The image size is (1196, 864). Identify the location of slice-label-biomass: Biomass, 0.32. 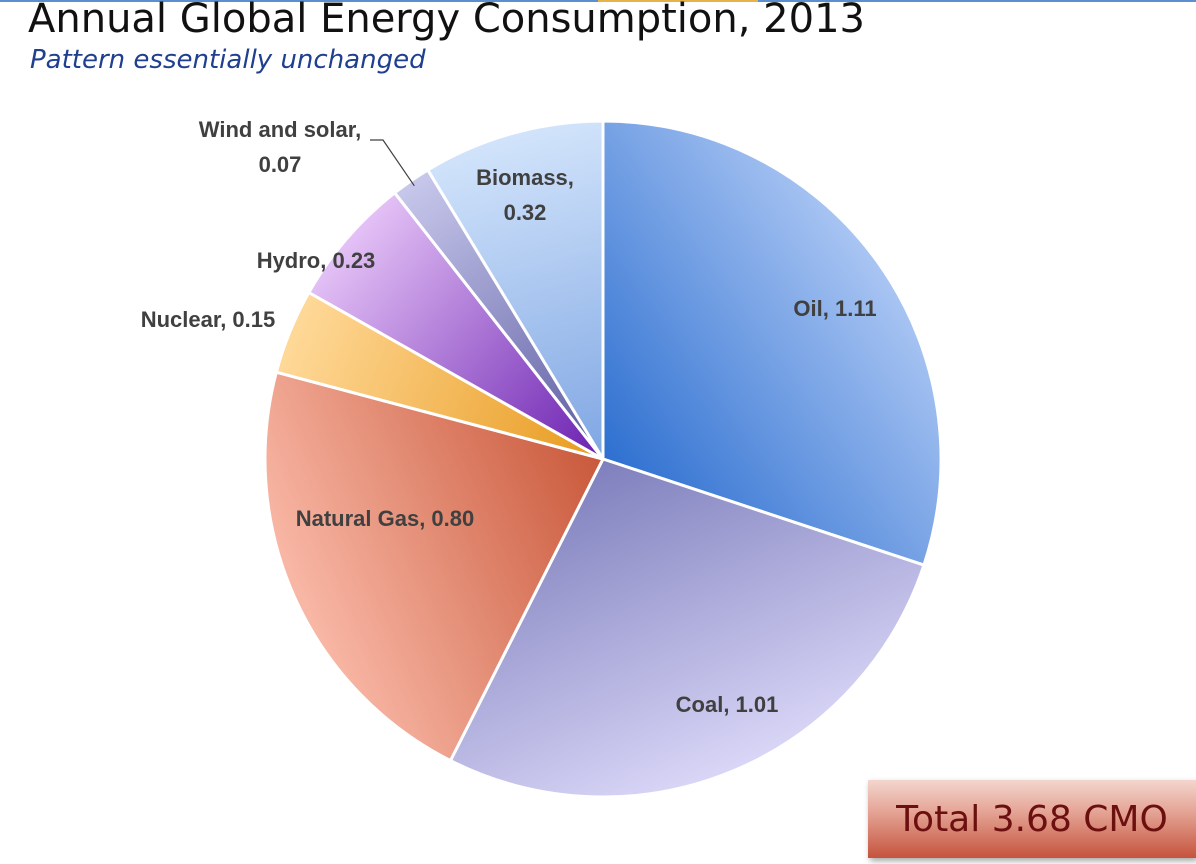
(525, 195).